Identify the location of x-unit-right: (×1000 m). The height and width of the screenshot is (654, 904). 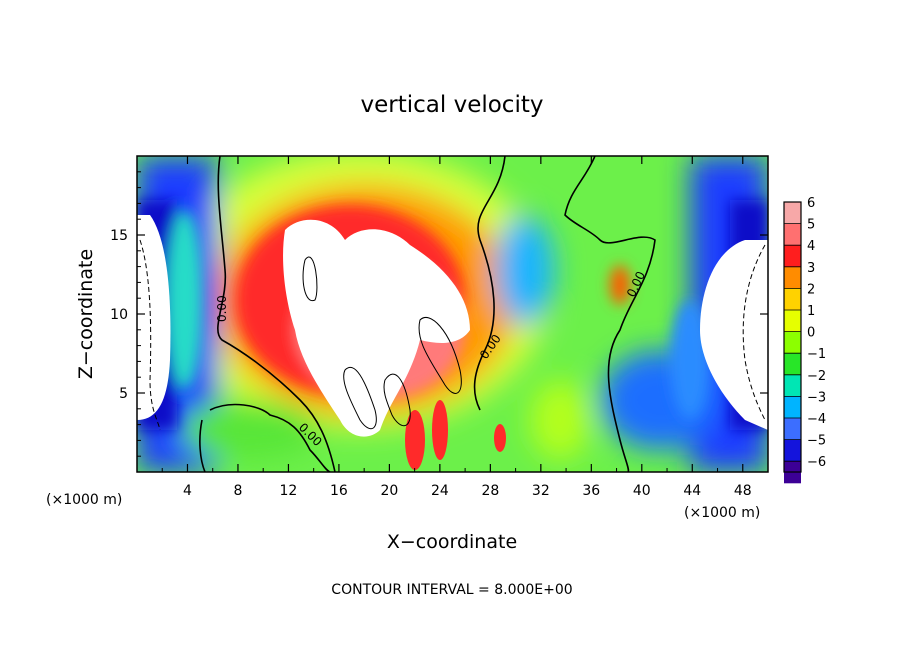
(722, 513).